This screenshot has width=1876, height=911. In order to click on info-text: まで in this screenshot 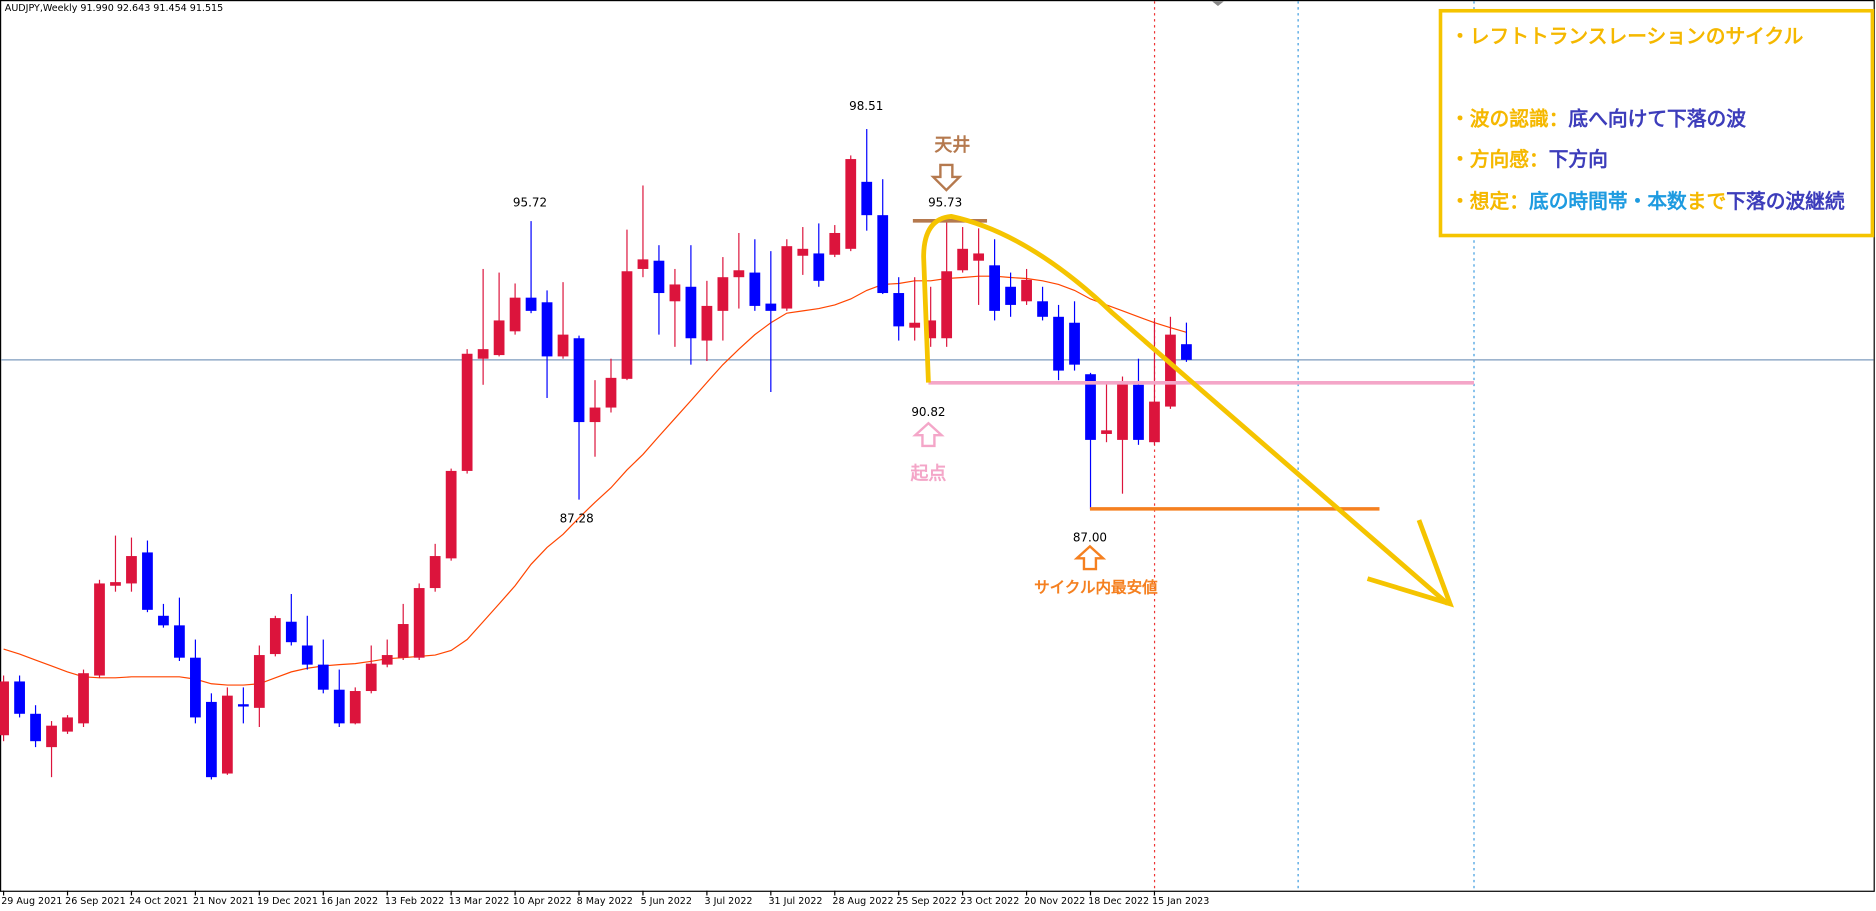, I will do `click(1706, 201)`.